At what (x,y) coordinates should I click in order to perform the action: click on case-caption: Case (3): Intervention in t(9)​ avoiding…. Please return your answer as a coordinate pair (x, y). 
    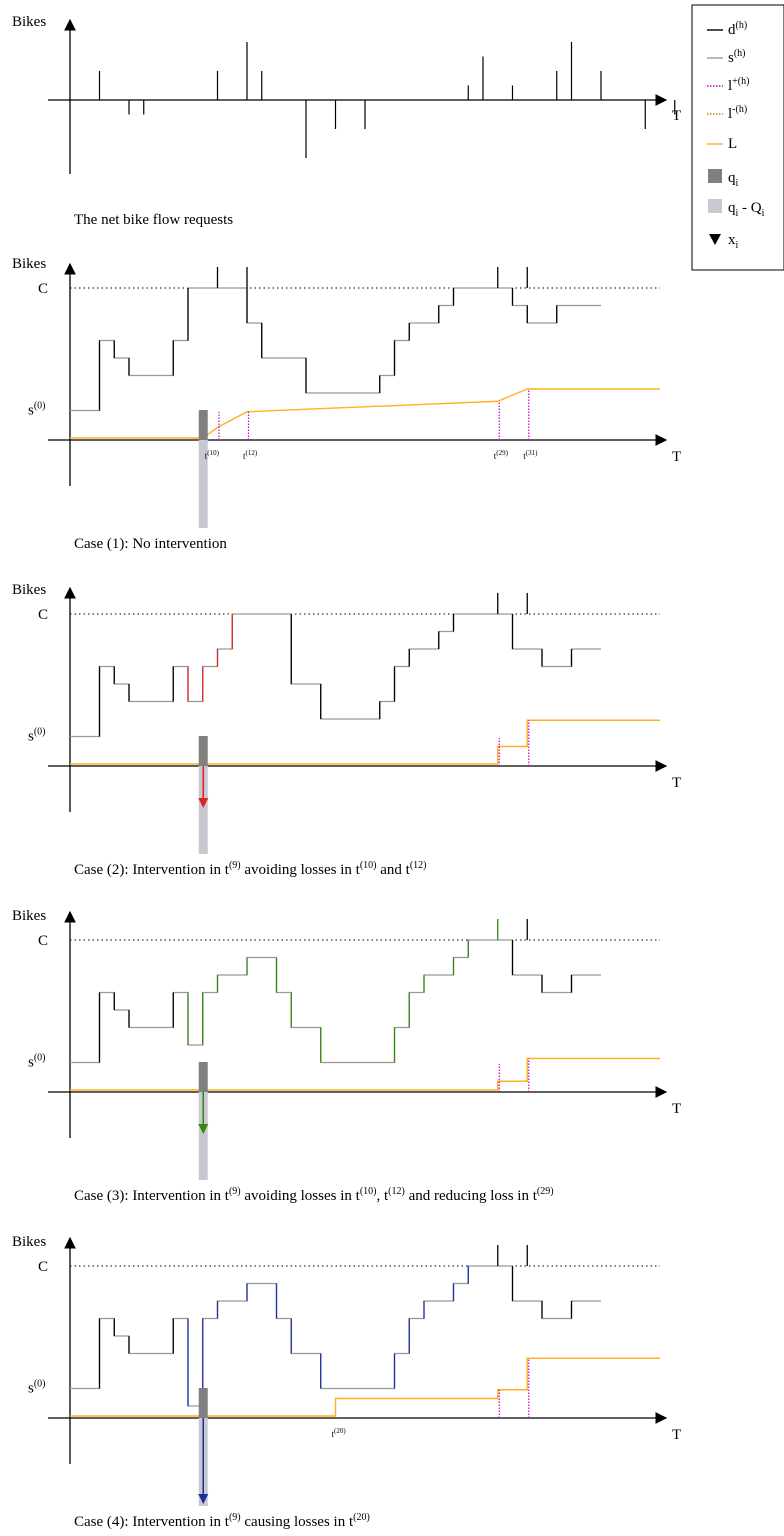
    Looking at the image, I should click on (314, 1195).